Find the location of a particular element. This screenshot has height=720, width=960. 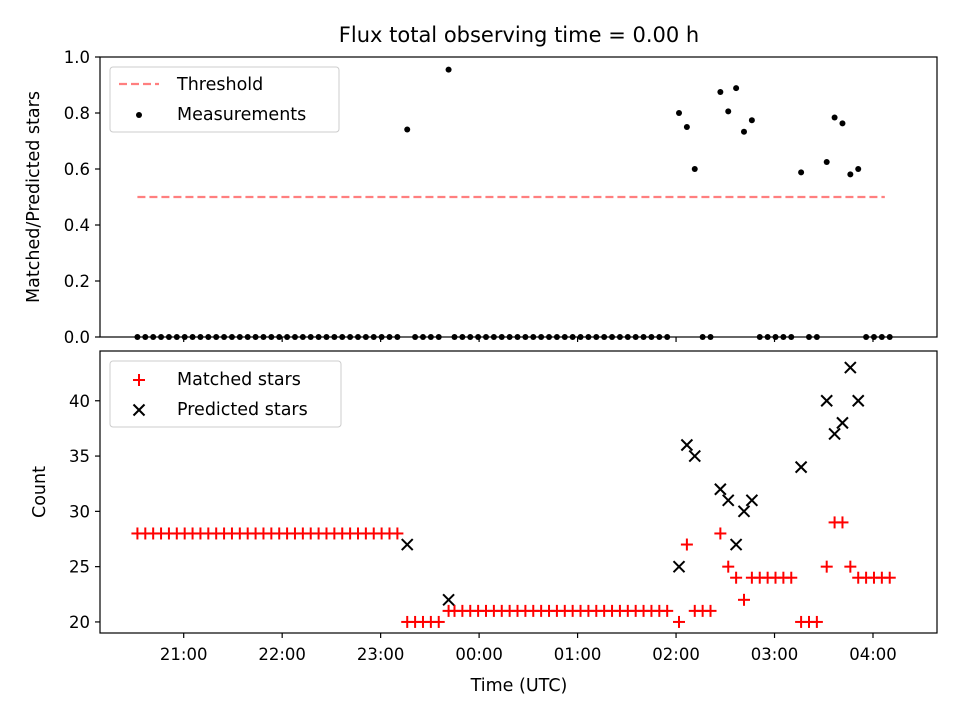

y-tick-label: 35 is located at coordinates (79, 456).